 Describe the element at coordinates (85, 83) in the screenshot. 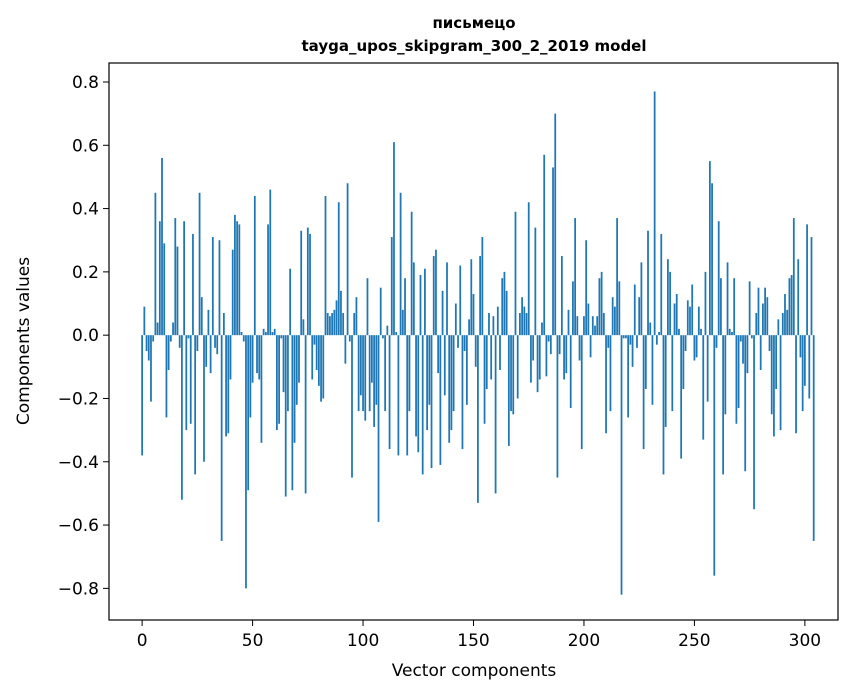

I see `y-tick-label: 0.8` at that location.